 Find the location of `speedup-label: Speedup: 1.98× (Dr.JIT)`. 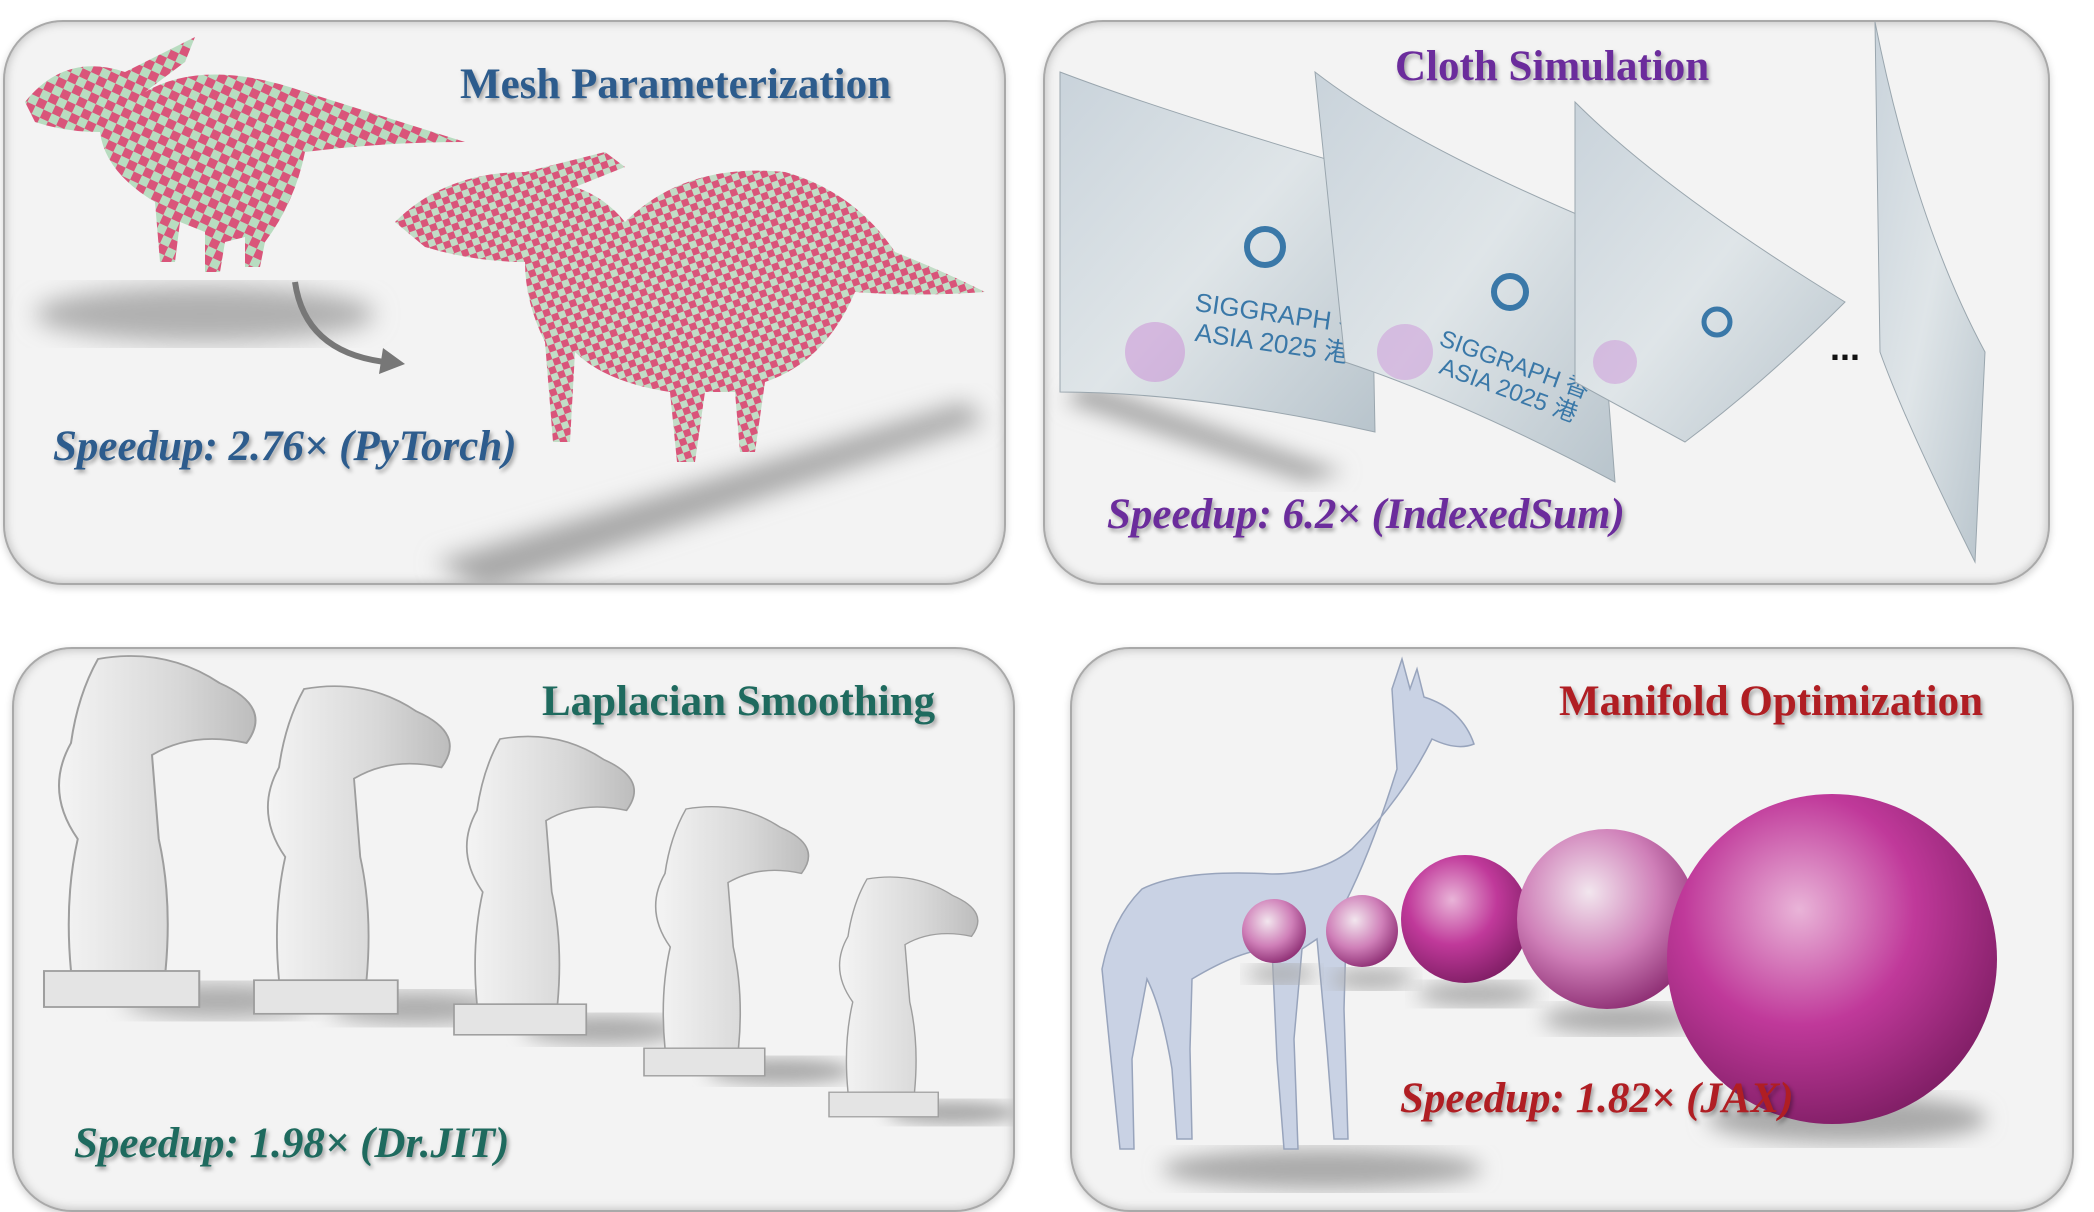

speedup-label: Speedup: 1.98× (Dr.JIT) is located at coordinates (292, 1143).